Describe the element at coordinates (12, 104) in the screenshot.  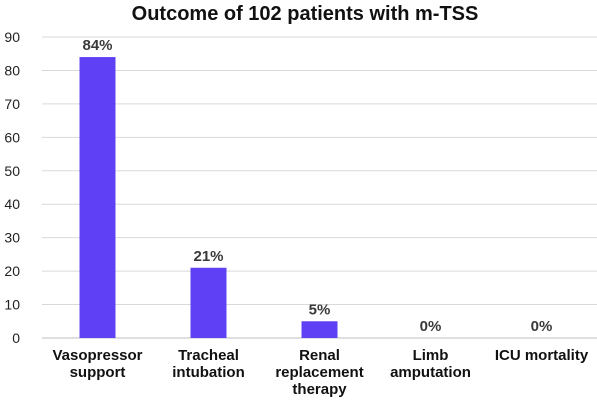
I see `y-tick-label: 70` at that location.